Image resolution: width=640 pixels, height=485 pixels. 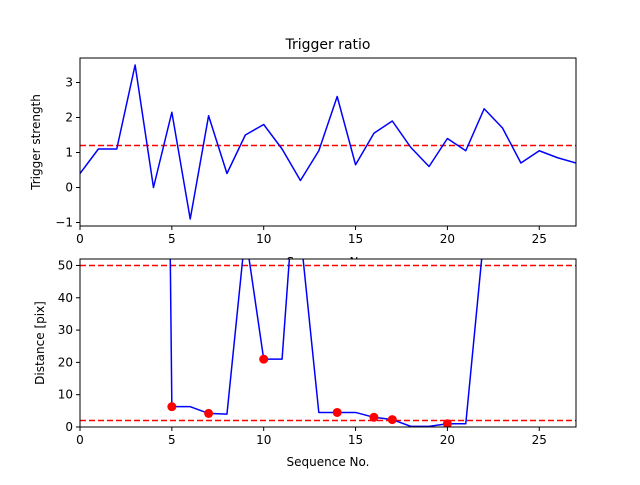 What do you see at coordinates (40, 343) in the screenshot?
I see `y-axis-label: Distance [pix]` at bounding box center [40, 343].